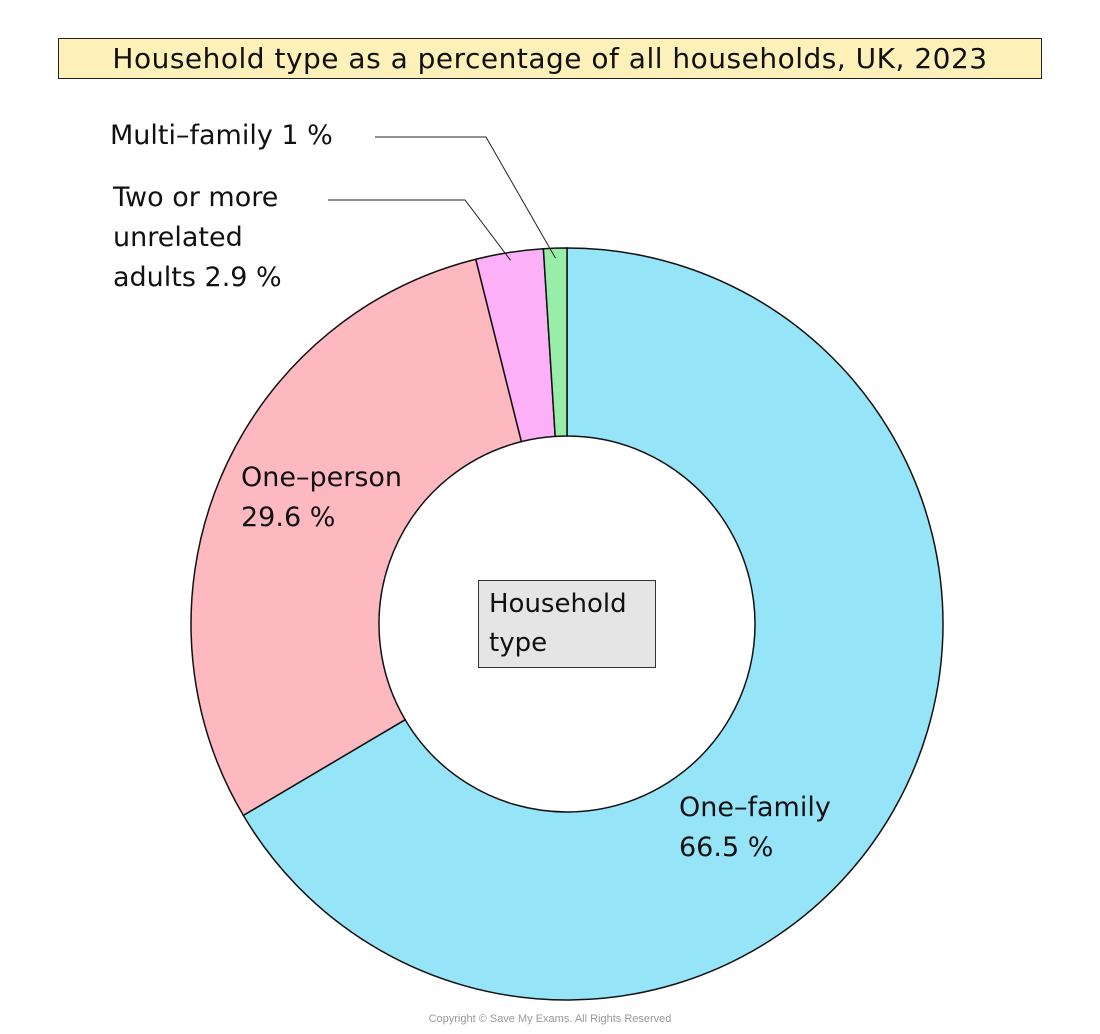  I want to click on slice-label-multi-family-text: Multi–family 1 %, so click(221, 135).